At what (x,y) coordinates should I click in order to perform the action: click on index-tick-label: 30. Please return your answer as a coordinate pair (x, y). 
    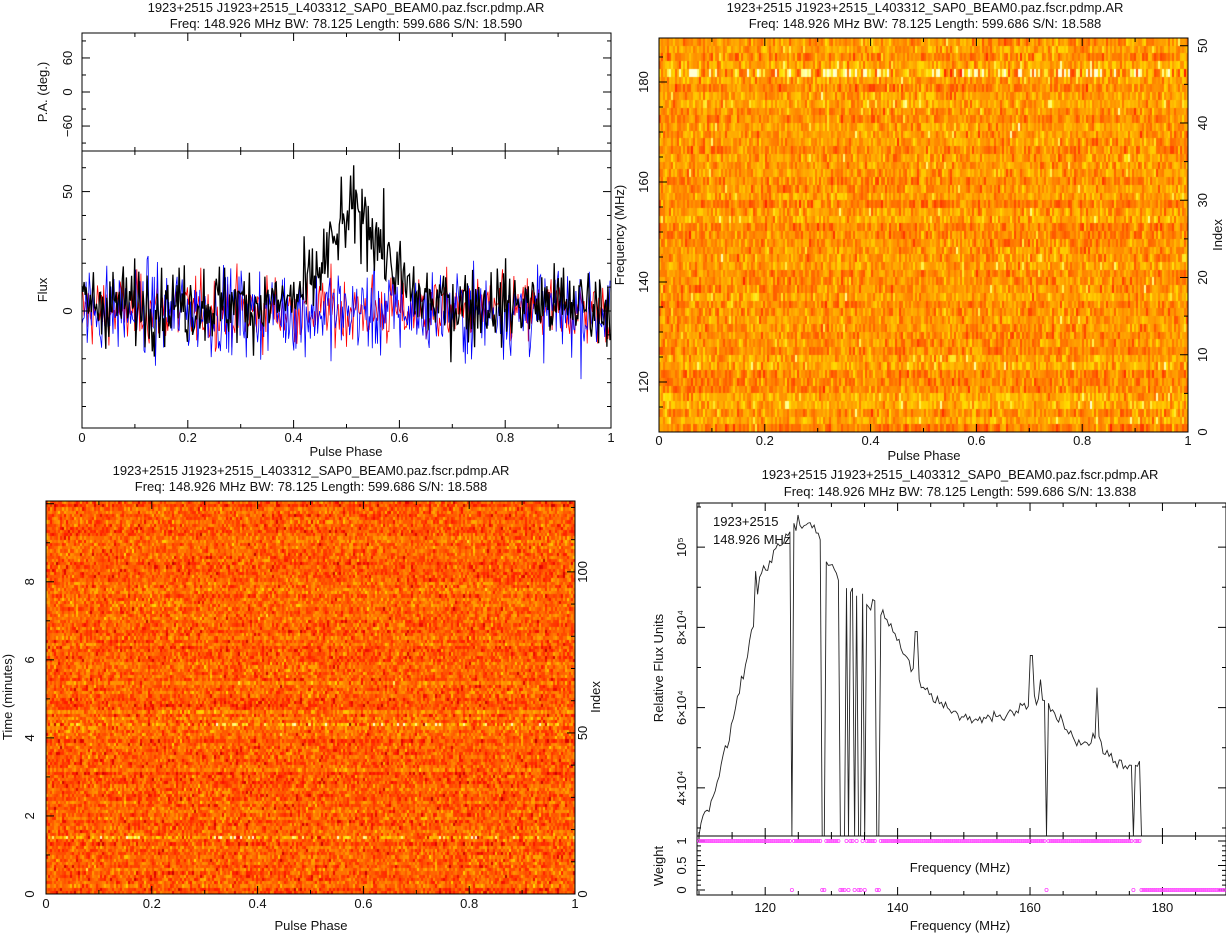
    Looking at the image, I should click on (1202, 200).